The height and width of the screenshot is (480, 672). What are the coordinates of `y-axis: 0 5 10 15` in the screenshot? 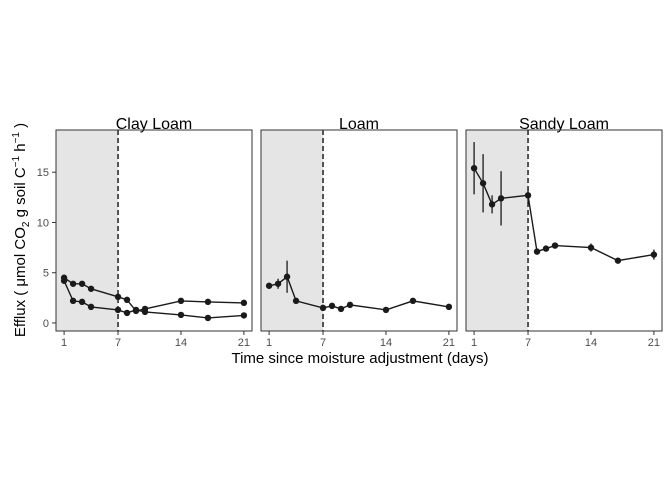 It's located at (46, 248).